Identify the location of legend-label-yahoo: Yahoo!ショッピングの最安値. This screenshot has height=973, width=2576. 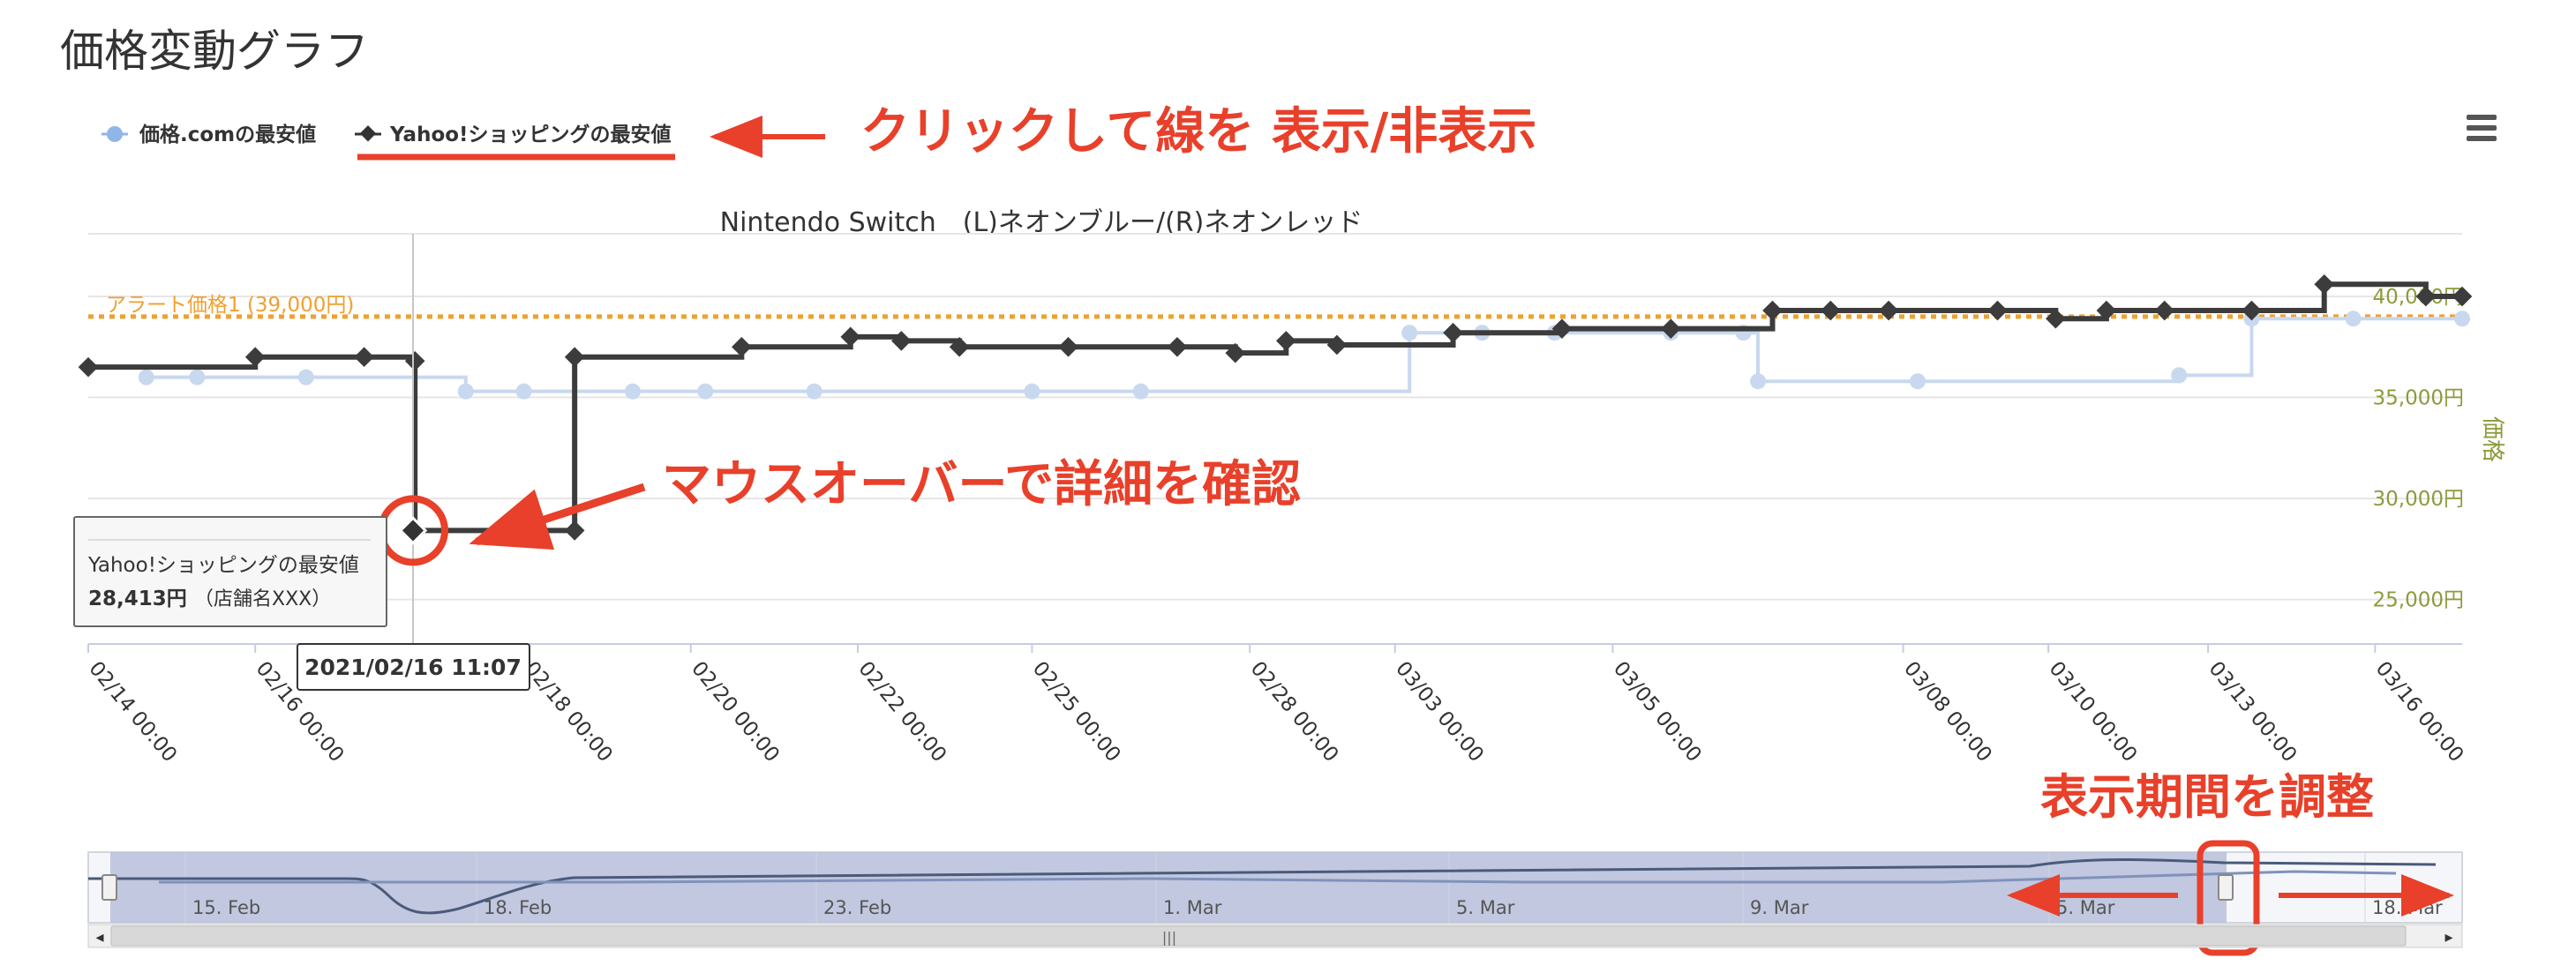
(530, 134).